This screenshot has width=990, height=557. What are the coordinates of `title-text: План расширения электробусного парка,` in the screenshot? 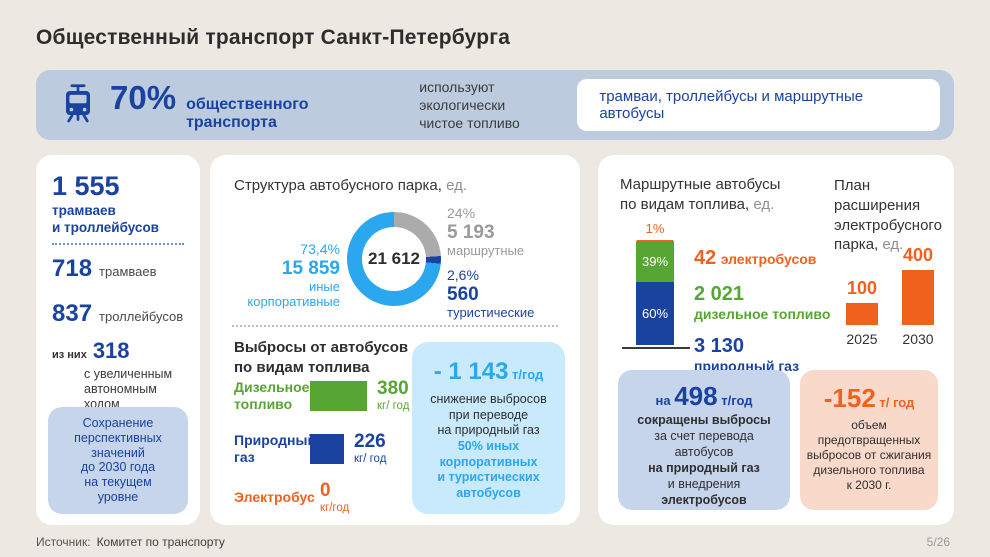 It's located at (888, 215).